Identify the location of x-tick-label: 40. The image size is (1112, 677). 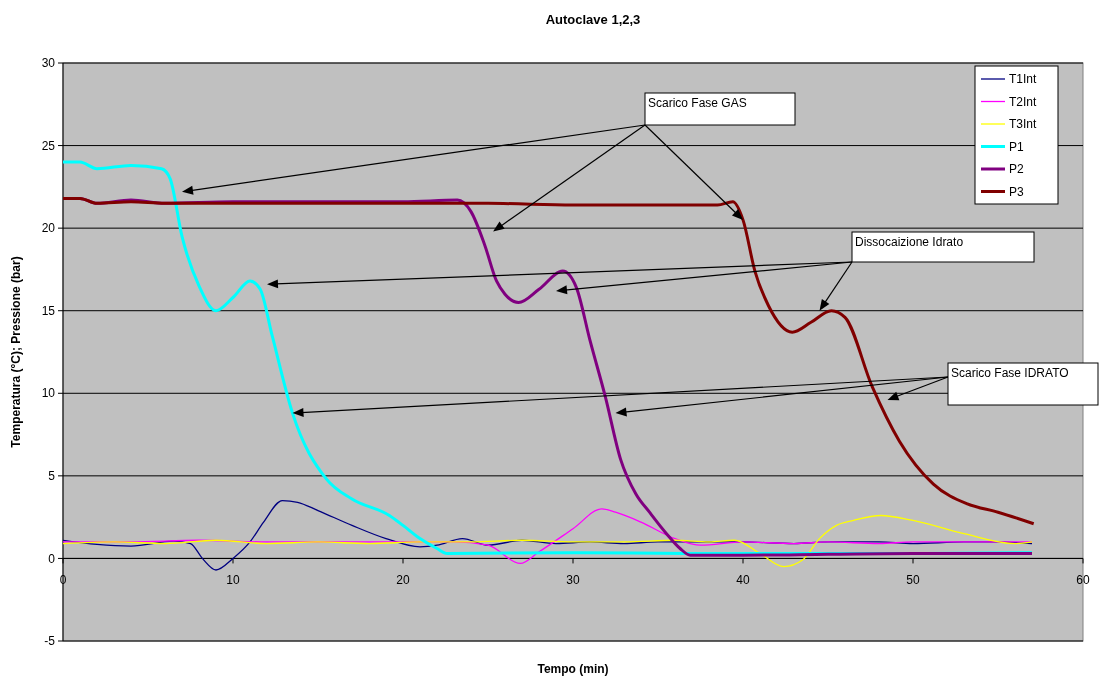
(743, 580).